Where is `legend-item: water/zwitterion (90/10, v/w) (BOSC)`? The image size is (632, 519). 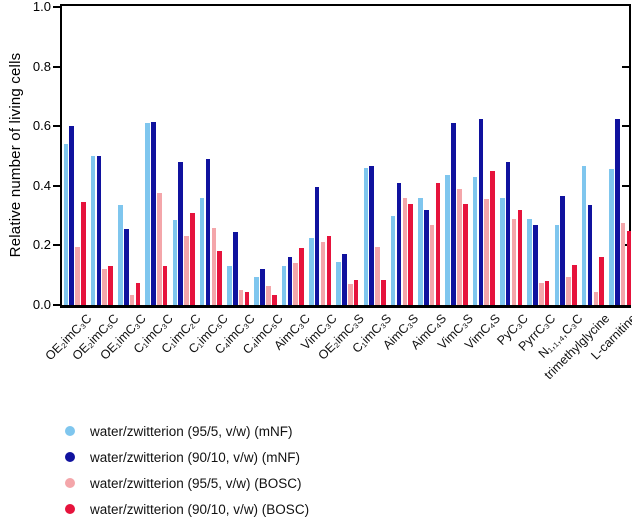
legend-item: water/zwitterion (90/10, v/w) (BOSC) is located at coordinates (186, 507).